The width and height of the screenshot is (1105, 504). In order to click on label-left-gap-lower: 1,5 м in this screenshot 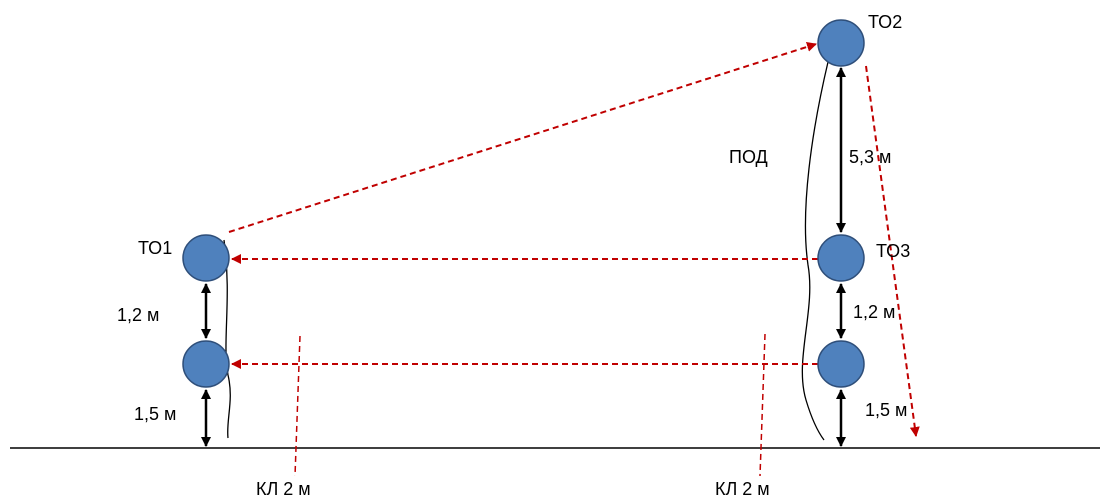, I will do `click(155, 414)`.